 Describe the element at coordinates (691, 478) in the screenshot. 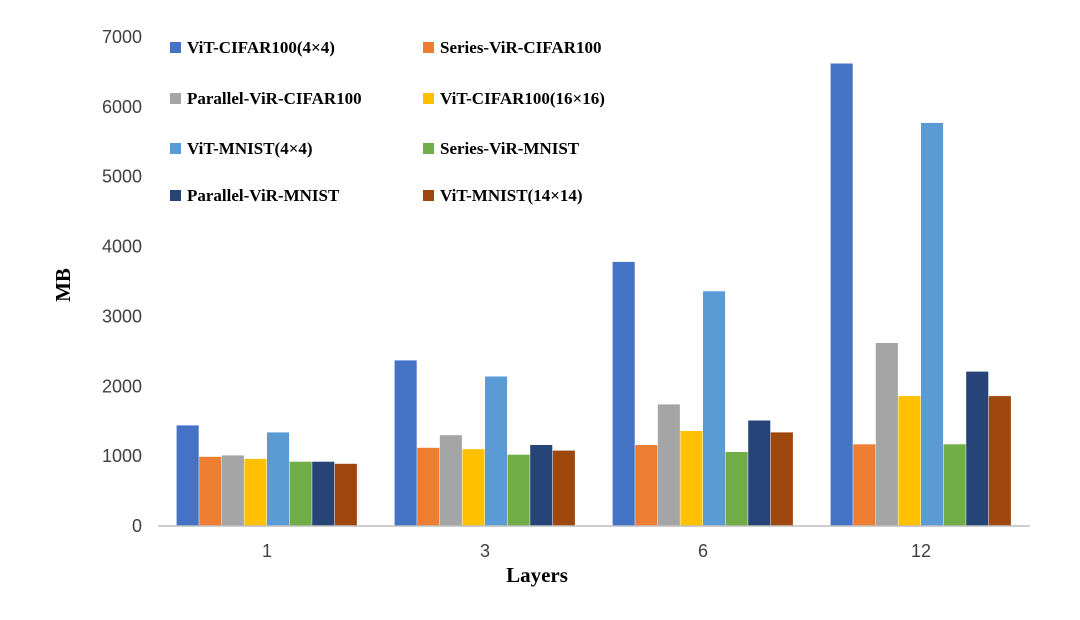

I see `bar-vit-cifar100-16-16--layers-6` at that location.